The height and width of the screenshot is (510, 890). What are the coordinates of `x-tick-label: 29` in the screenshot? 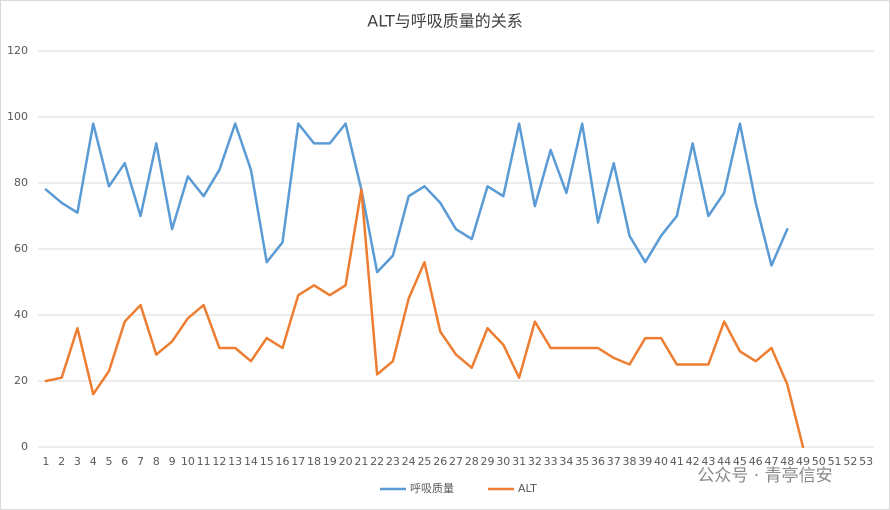 It's located at (488, 461).